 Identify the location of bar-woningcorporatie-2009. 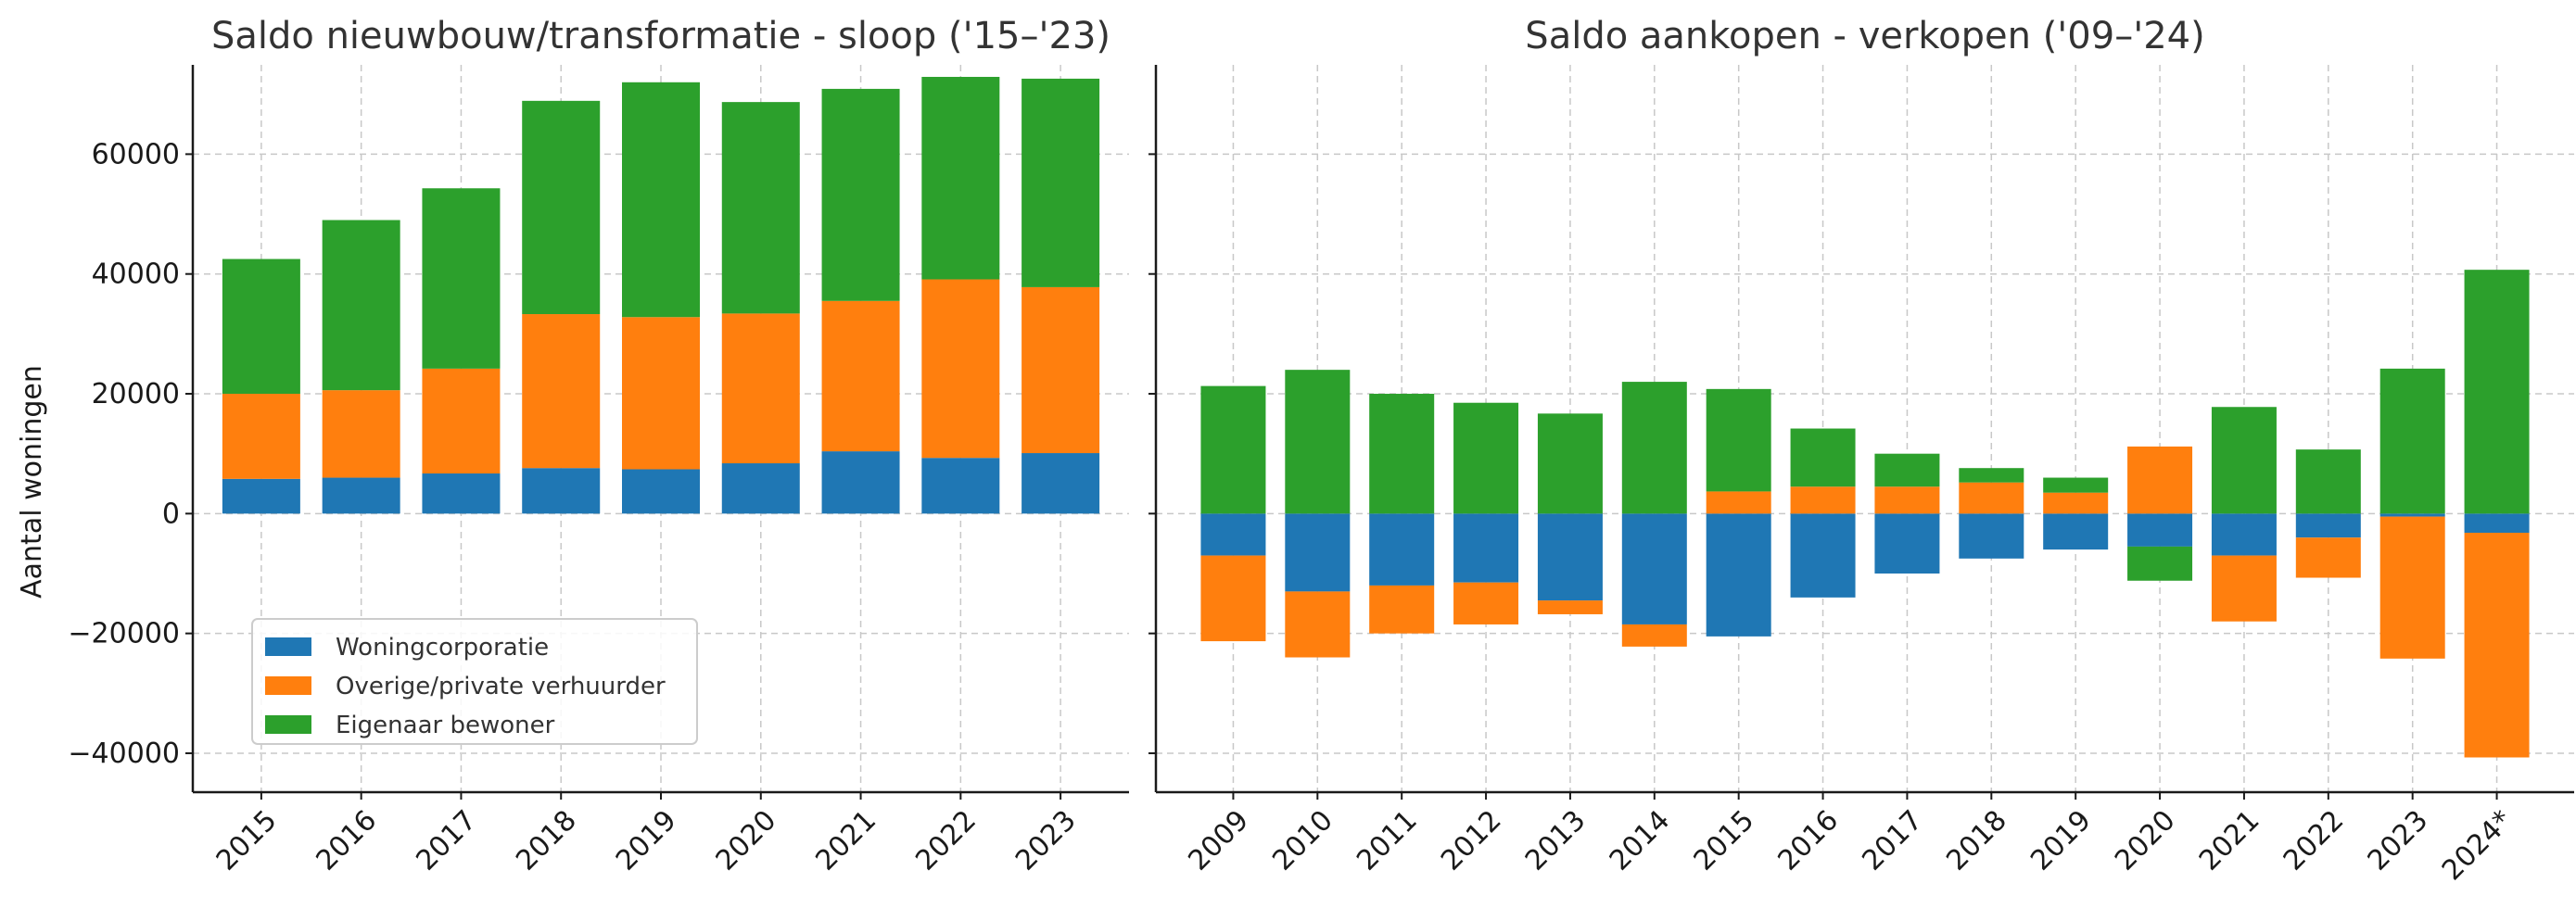
(1233, 534).